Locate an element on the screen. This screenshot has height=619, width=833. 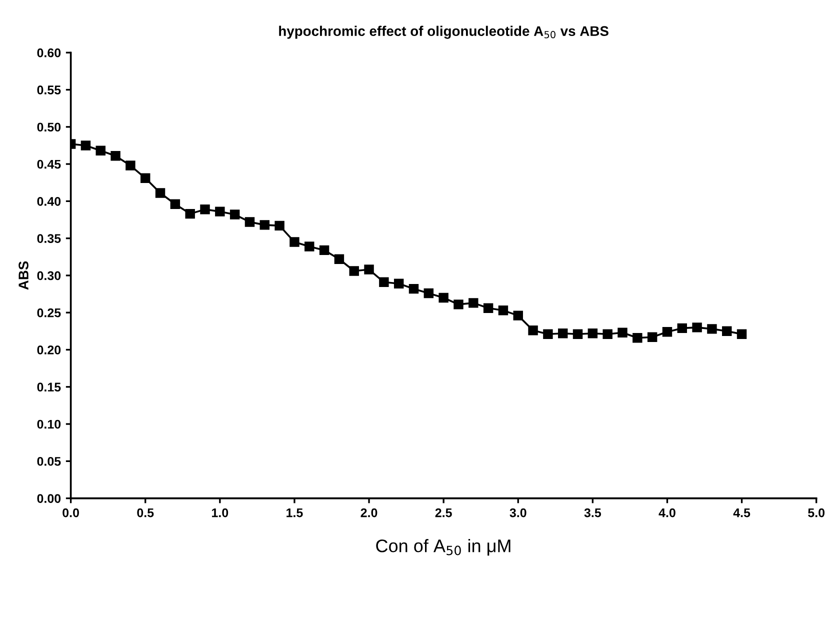
x-axis-title: Con of A$_{50}$ in μM is located at coordinates (443, 547).